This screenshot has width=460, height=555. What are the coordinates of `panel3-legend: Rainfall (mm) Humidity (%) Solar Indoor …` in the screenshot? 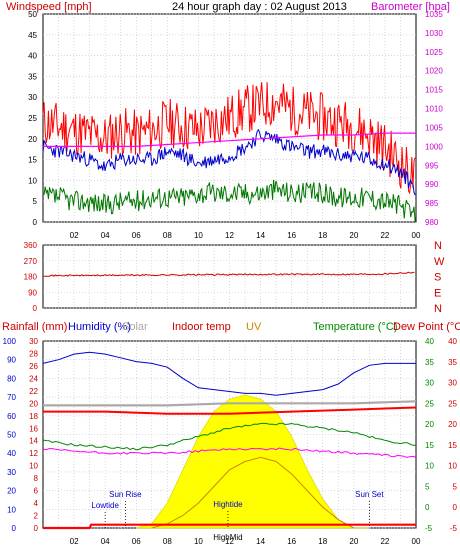 It's located at (231, 327).